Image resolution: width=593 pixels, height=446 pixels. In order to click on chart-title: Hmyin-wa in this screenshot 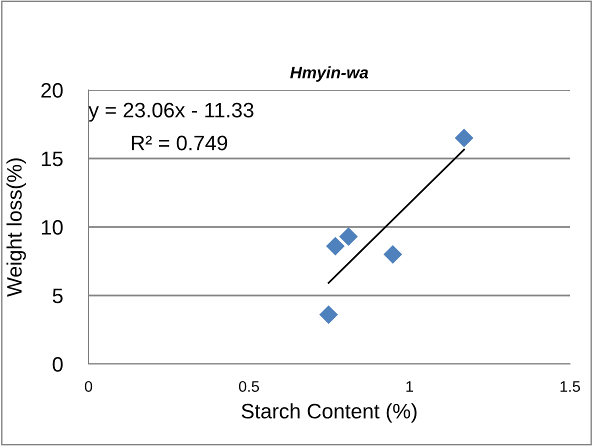, I will do `click(329, 74)`.